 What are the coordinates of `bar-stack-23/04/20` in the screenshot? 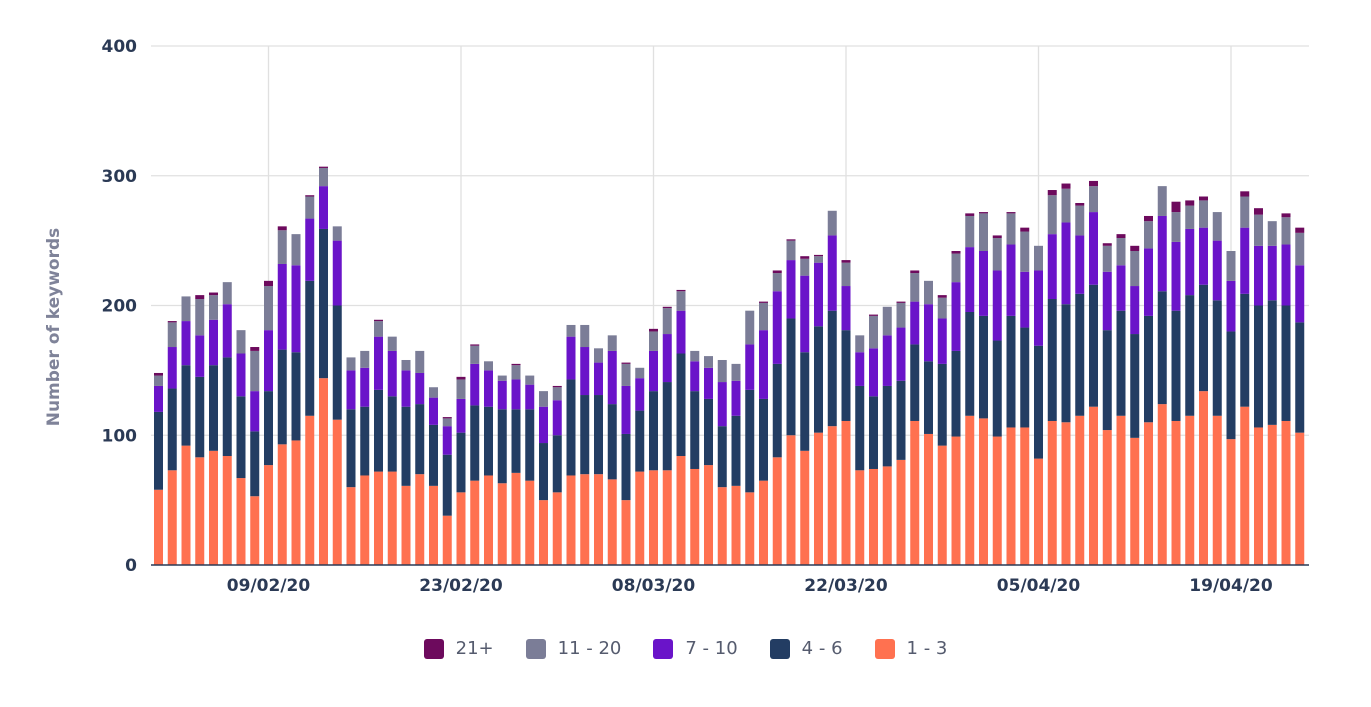 It's located at (1286, 389).